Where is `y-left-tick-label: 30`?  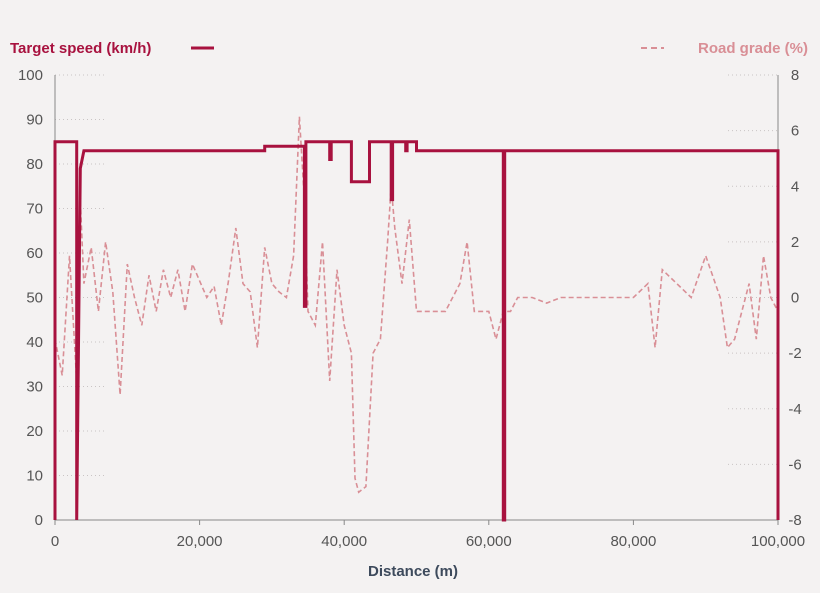
y-left-tick-label: 30 is located at coordinates (34, 387).